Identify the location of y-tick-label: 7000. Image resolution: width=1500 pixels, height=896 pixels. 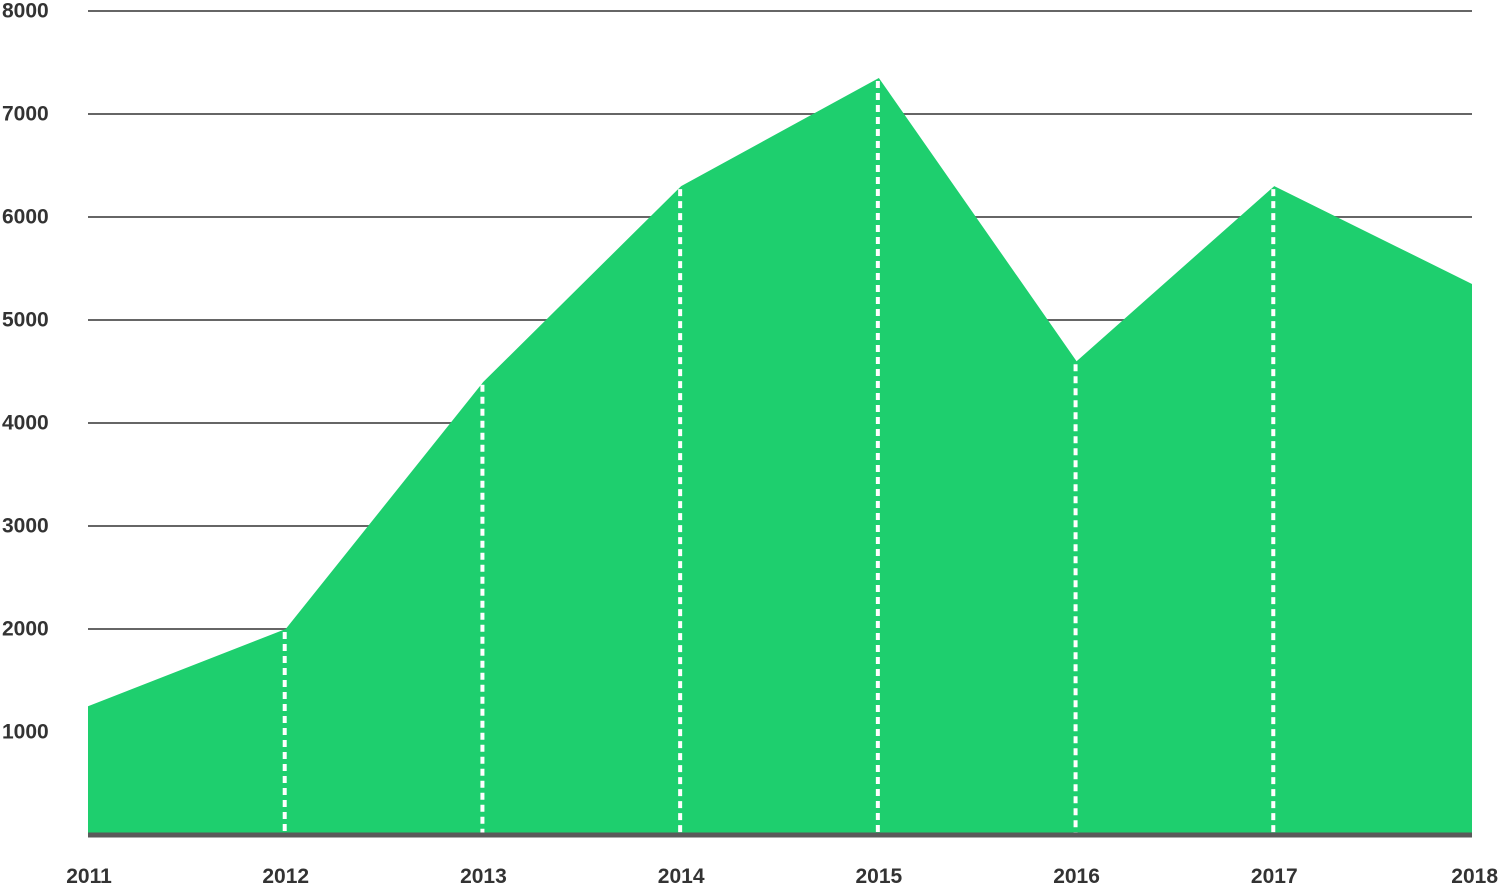
(25, 114).